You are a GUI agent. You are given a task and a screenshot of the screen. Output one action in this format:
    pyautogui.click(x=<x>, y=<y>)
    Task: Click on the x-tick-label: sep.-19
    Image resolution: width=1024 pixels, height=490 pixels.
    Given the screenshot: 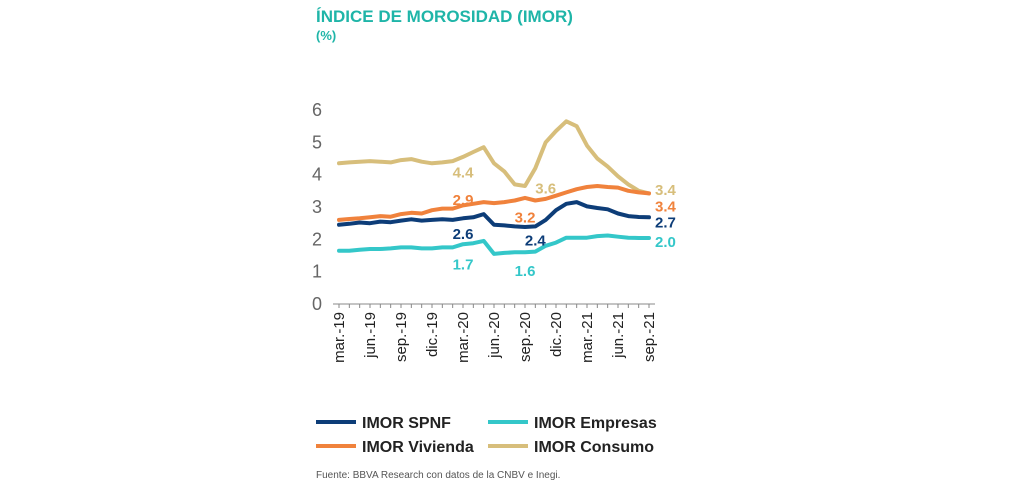 What is the action you would take?
    pyautogui.click(x=401, y=337)
    